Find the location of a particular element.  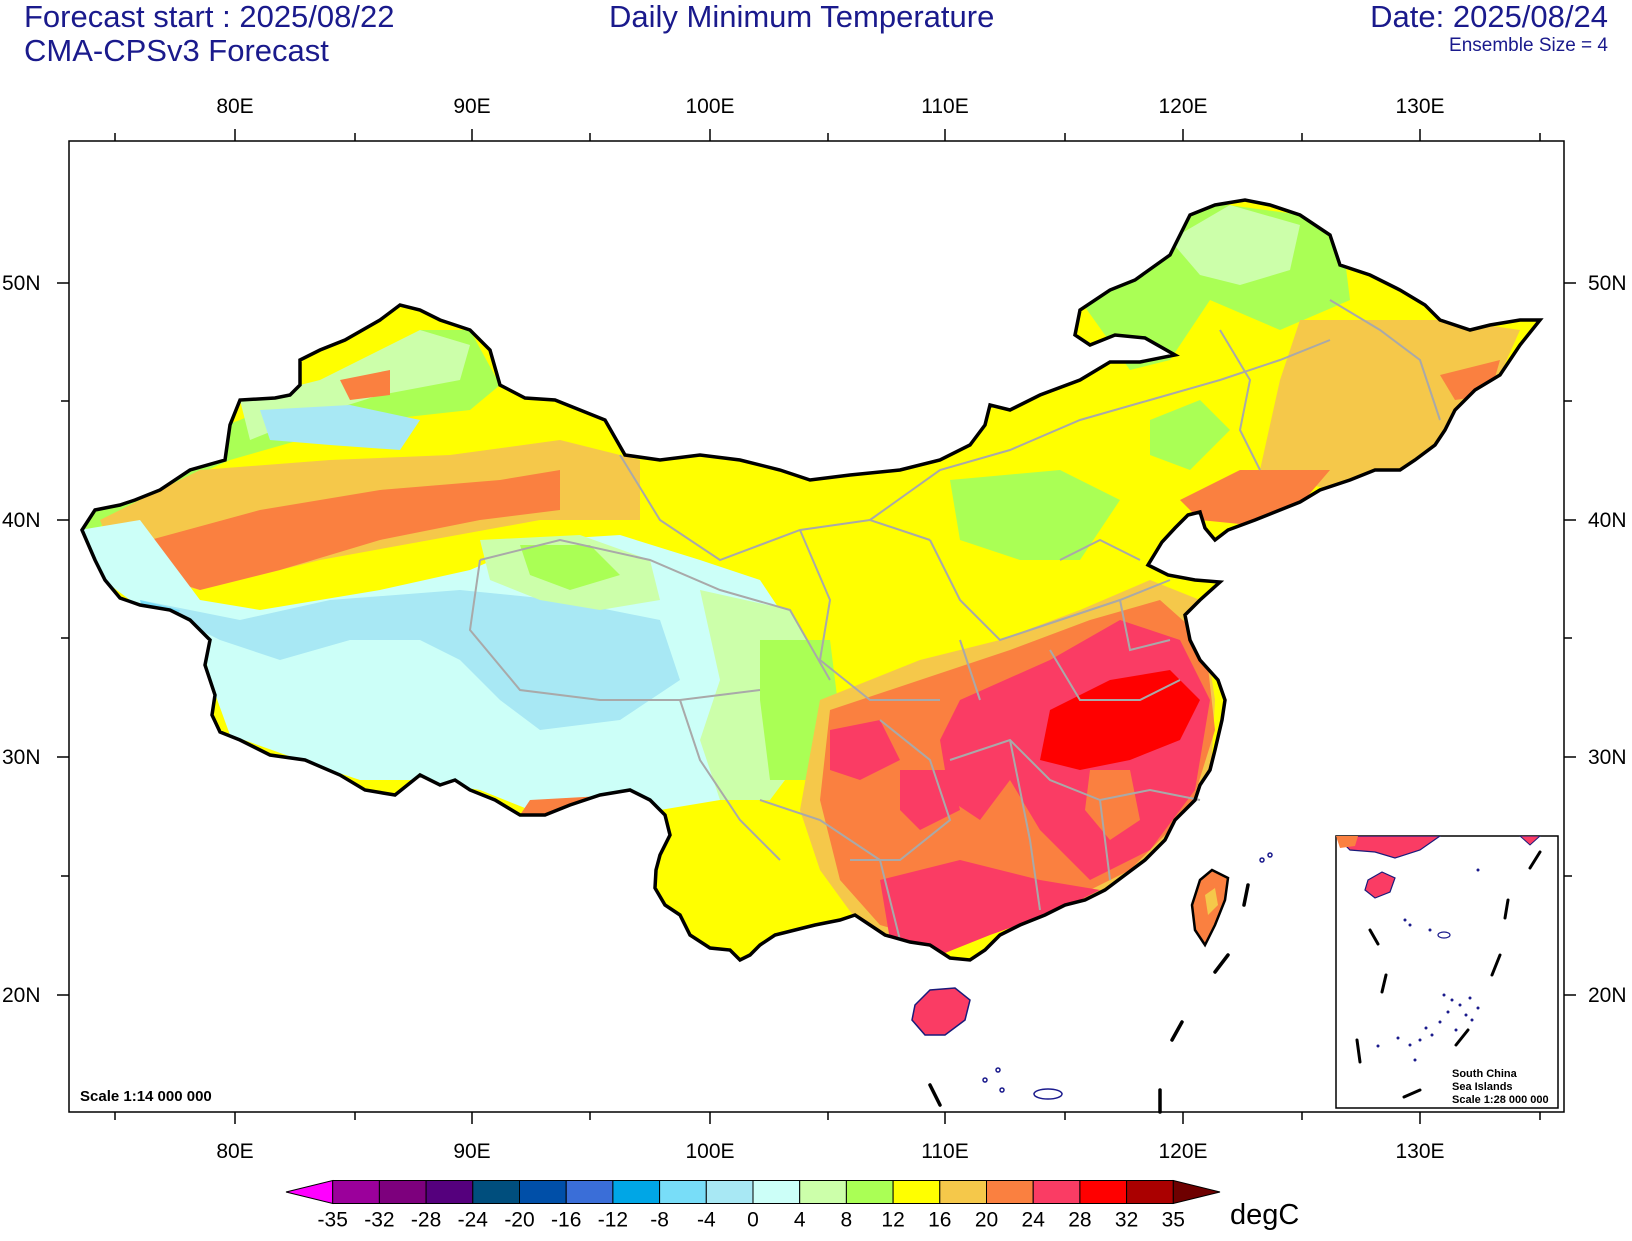

lon-label-bottom: 130E is located at coordinates (1419, 1151).